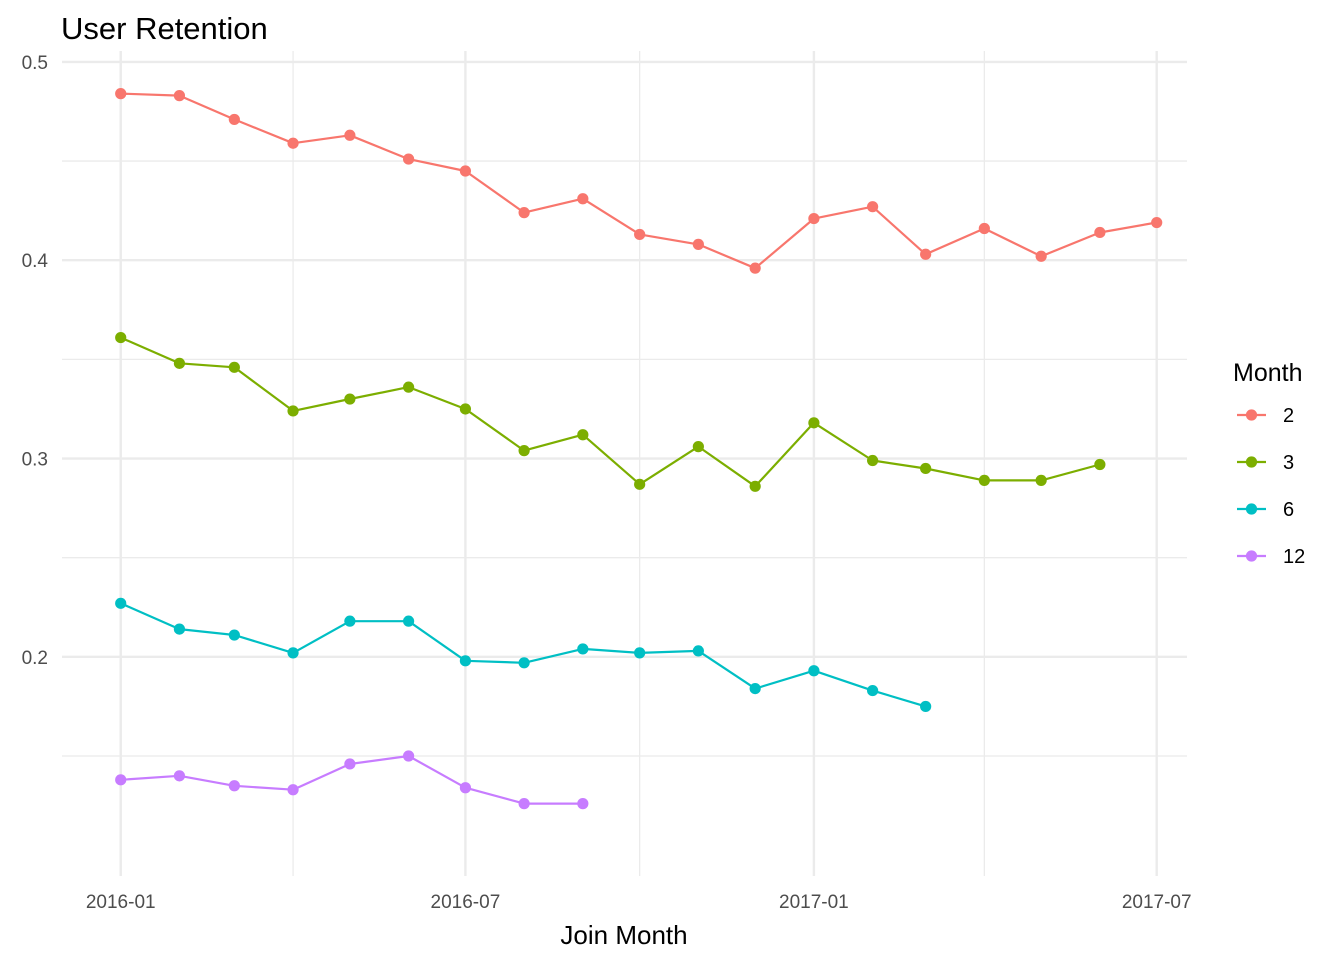 The height and width of the screenshot is (960, 1344). What do you see at coordinates (1294, 557) in the screenshot?
I see `legend-label: 12` at bounding box center [1294, 557].